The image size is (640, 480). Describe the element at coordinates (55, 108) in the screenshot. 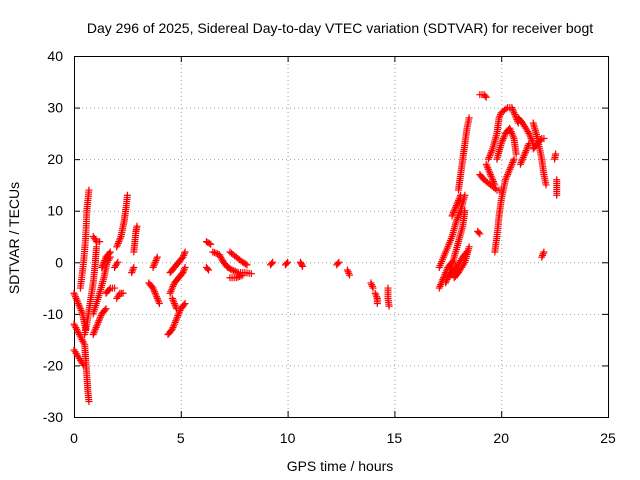

I see `y-tick-label: 30` at that location.